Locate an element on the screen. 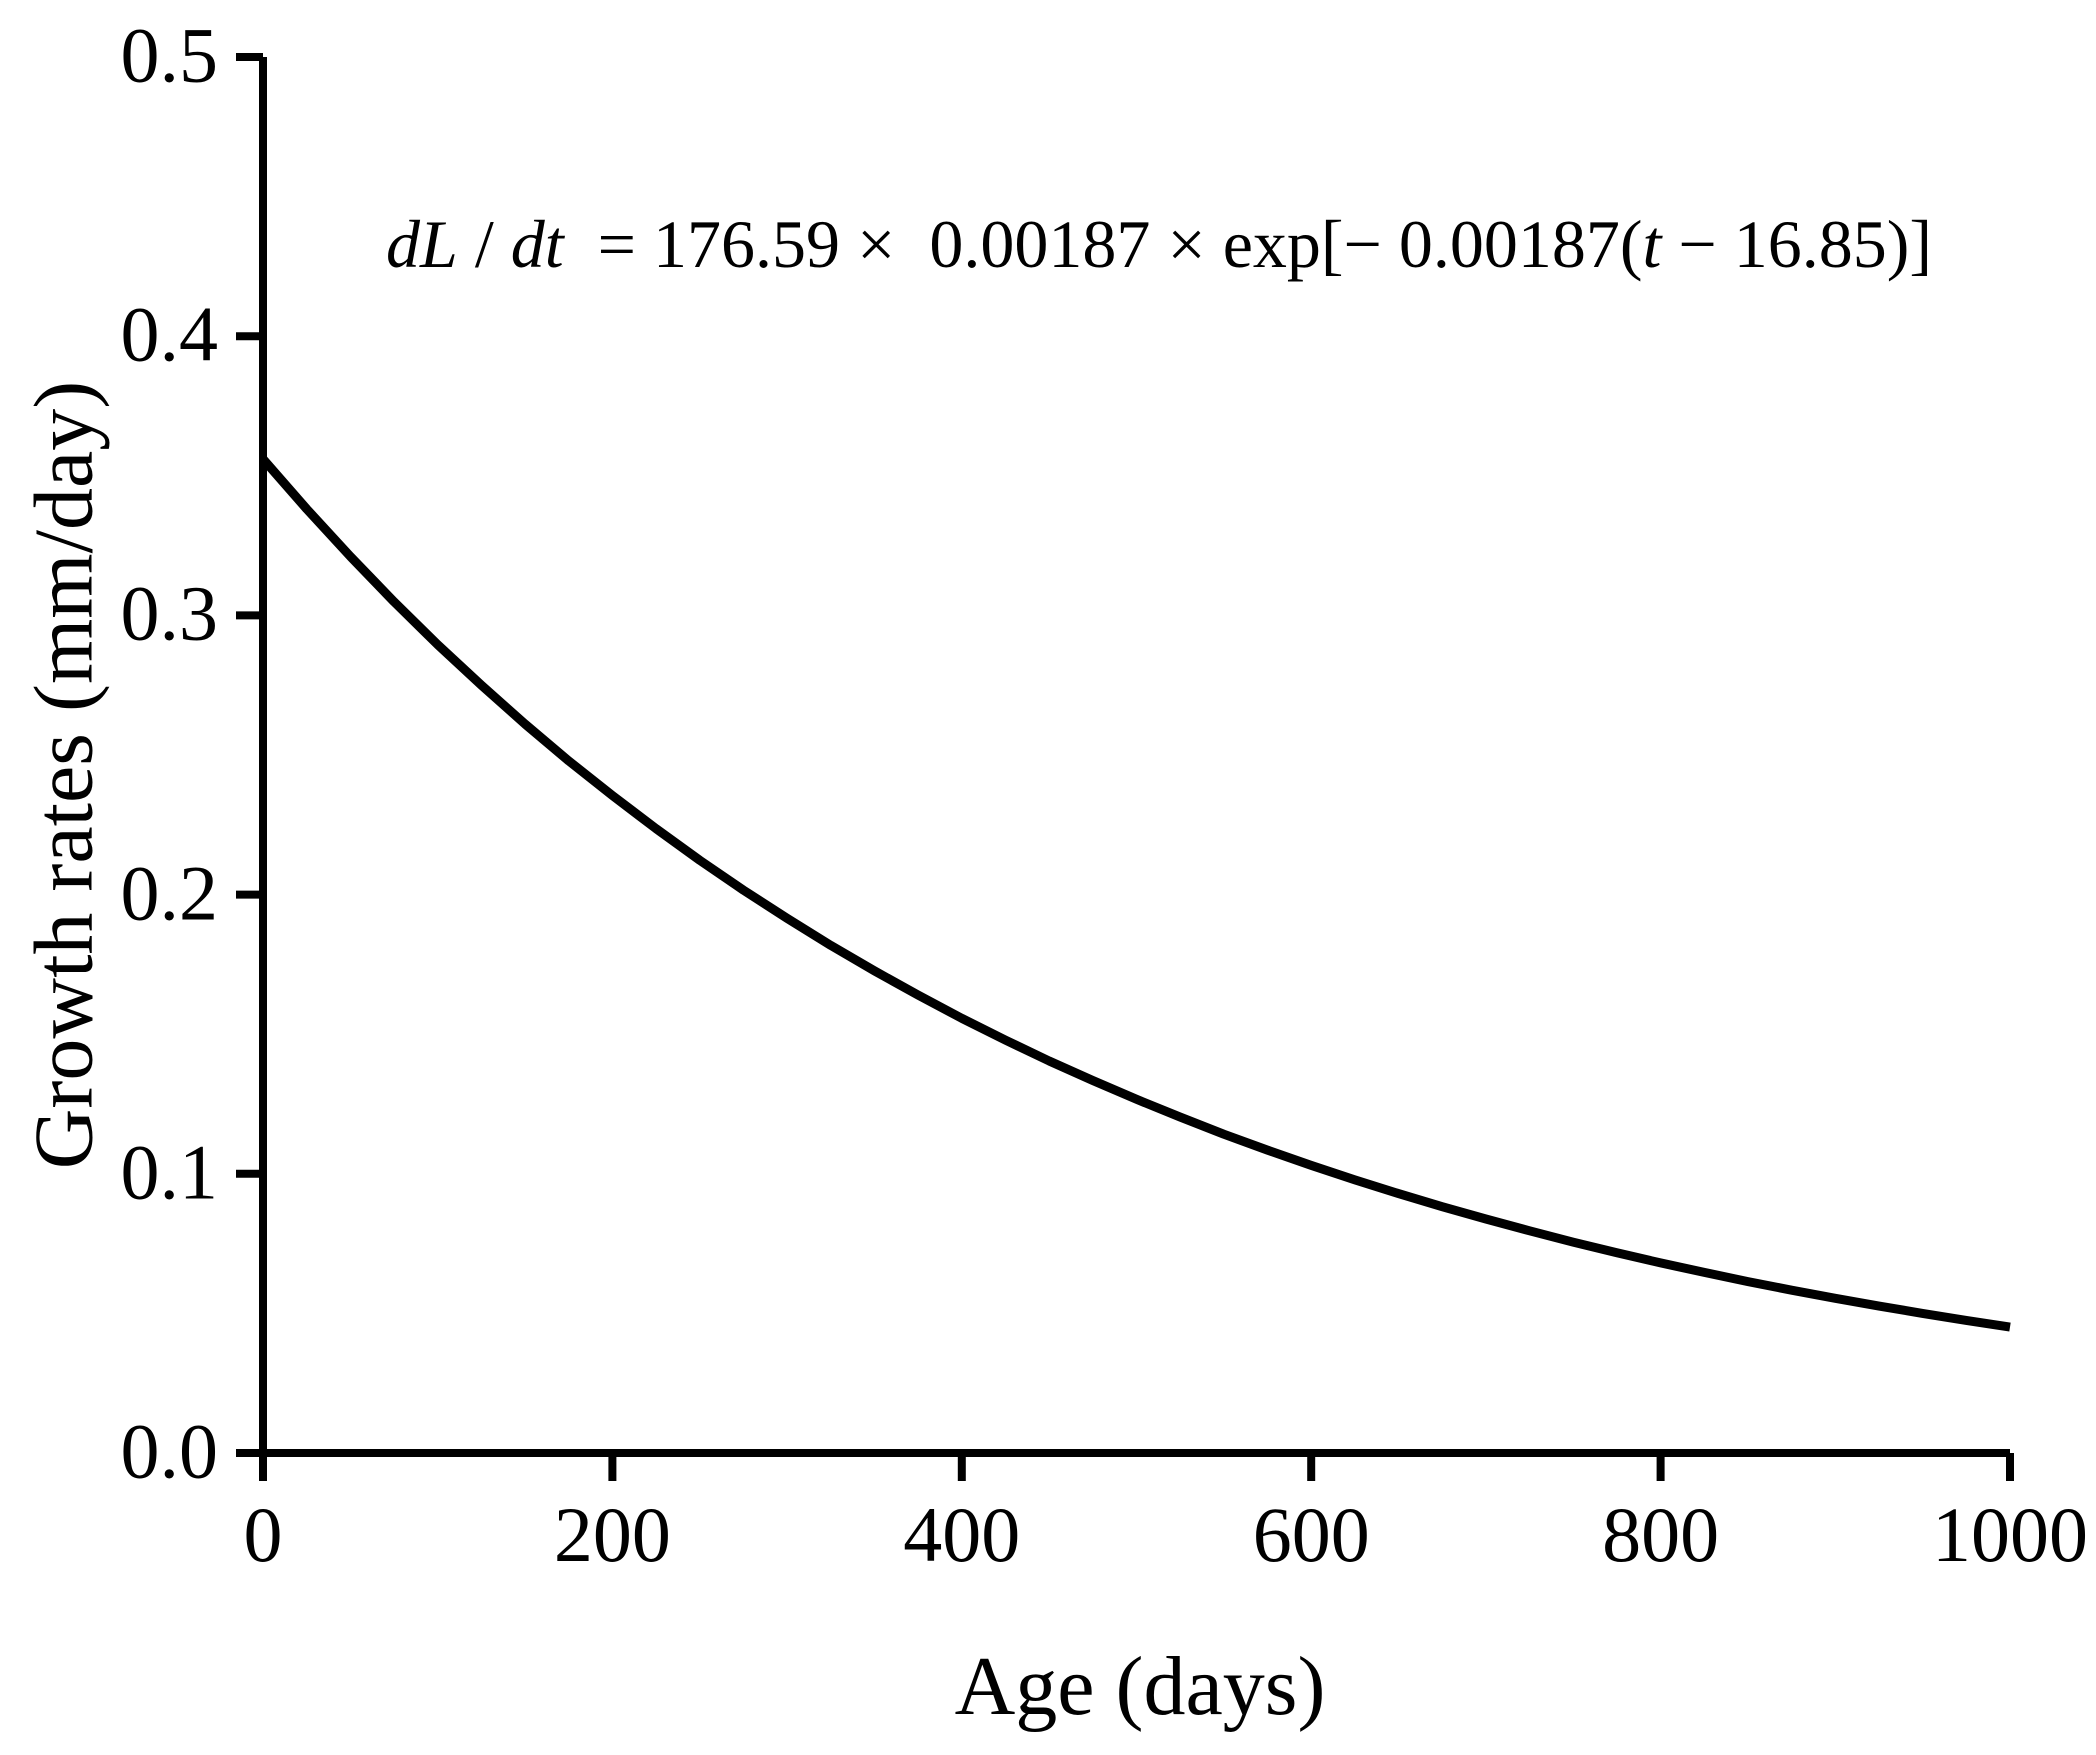 The image size is (2096, 1755). x-tick-label: 200 is located at coordinates (612, 1534).